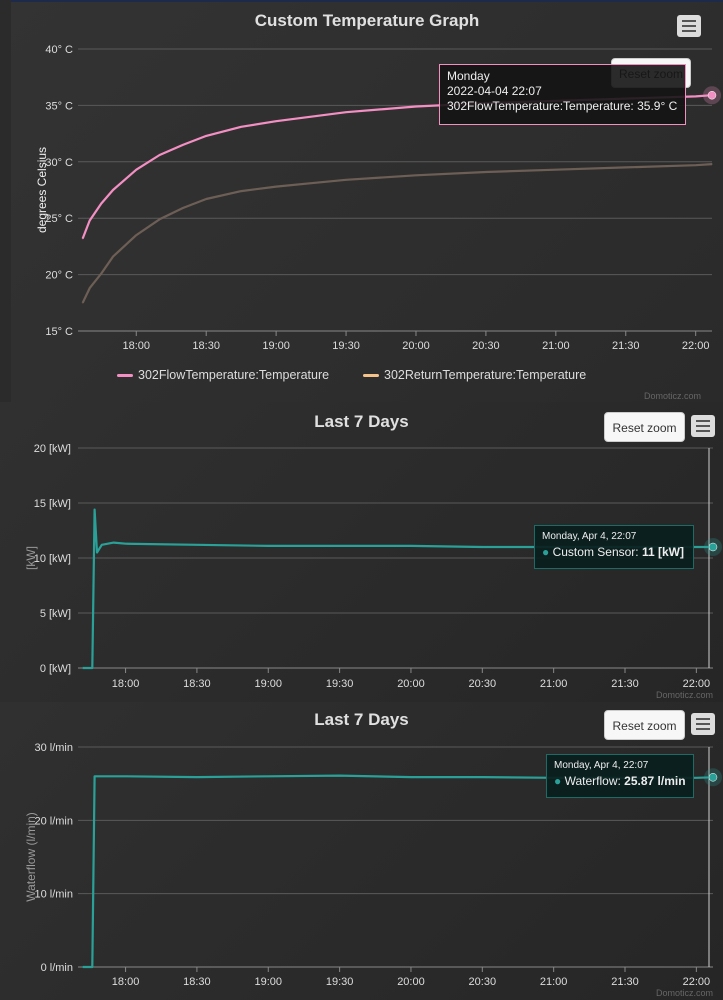 The width and height of the screenshot is (723, 1000). What do you see at coordinates (468, 76) in the screenshot?
I see `tooltip-day: Monday` at bounding box center [468, 76].